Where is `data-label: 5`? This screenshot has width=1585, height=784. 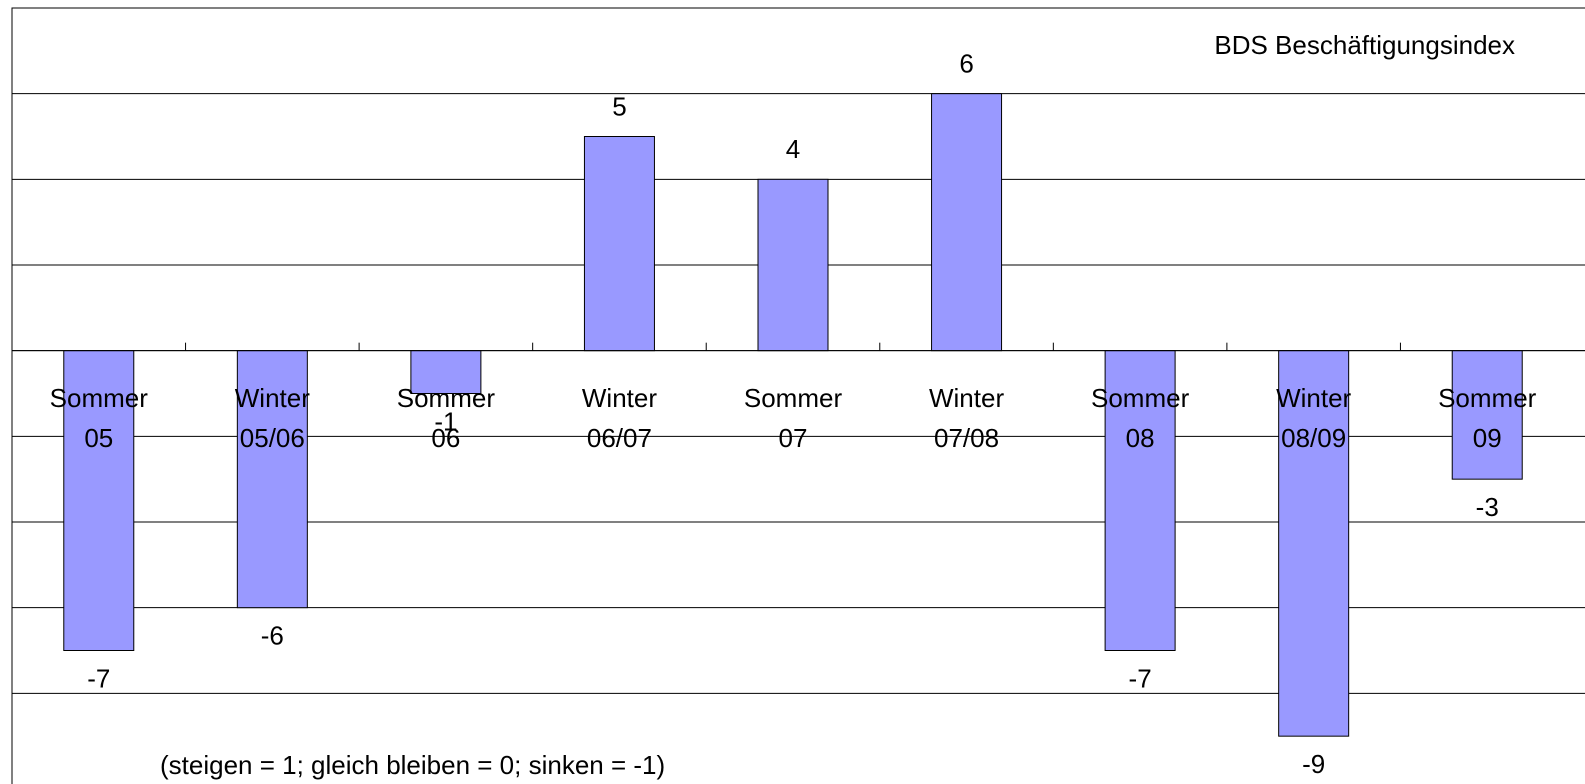 data-label: 5 is located at coordinates (619, 106).